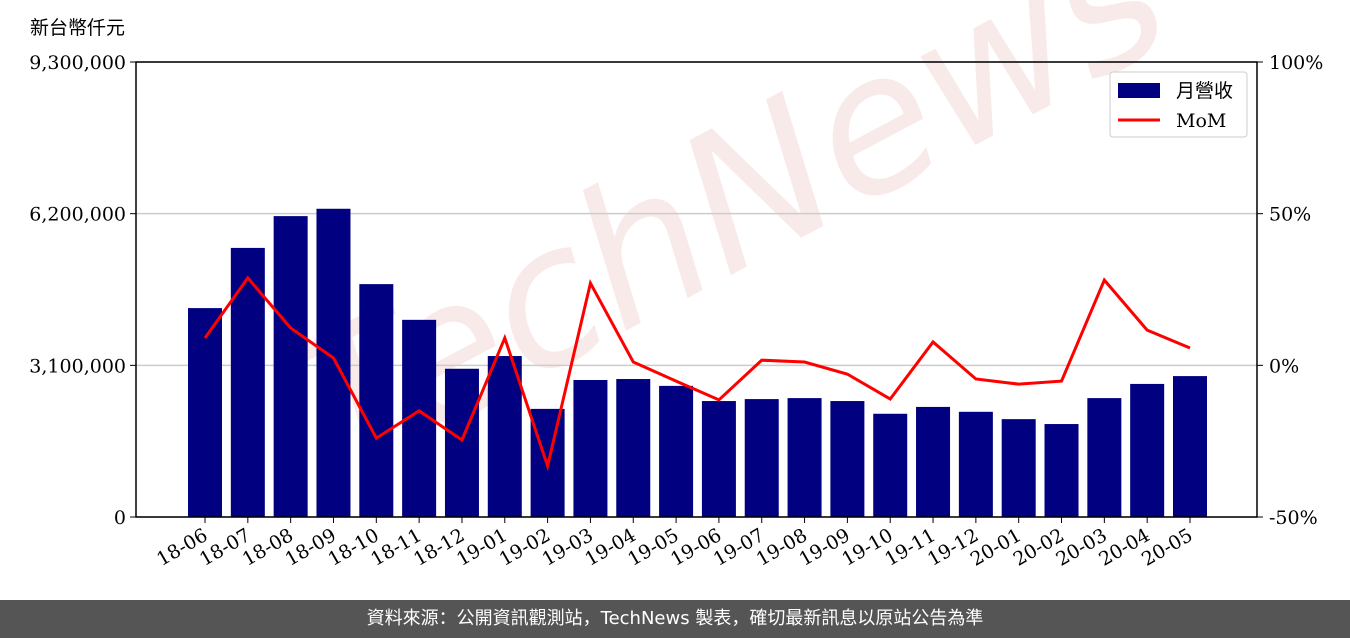 The width and height of the screenshot is (1350, 638). Describe the element at coordinates (1139, 90) in the screenshot. I see `legend-swatch` at that location.